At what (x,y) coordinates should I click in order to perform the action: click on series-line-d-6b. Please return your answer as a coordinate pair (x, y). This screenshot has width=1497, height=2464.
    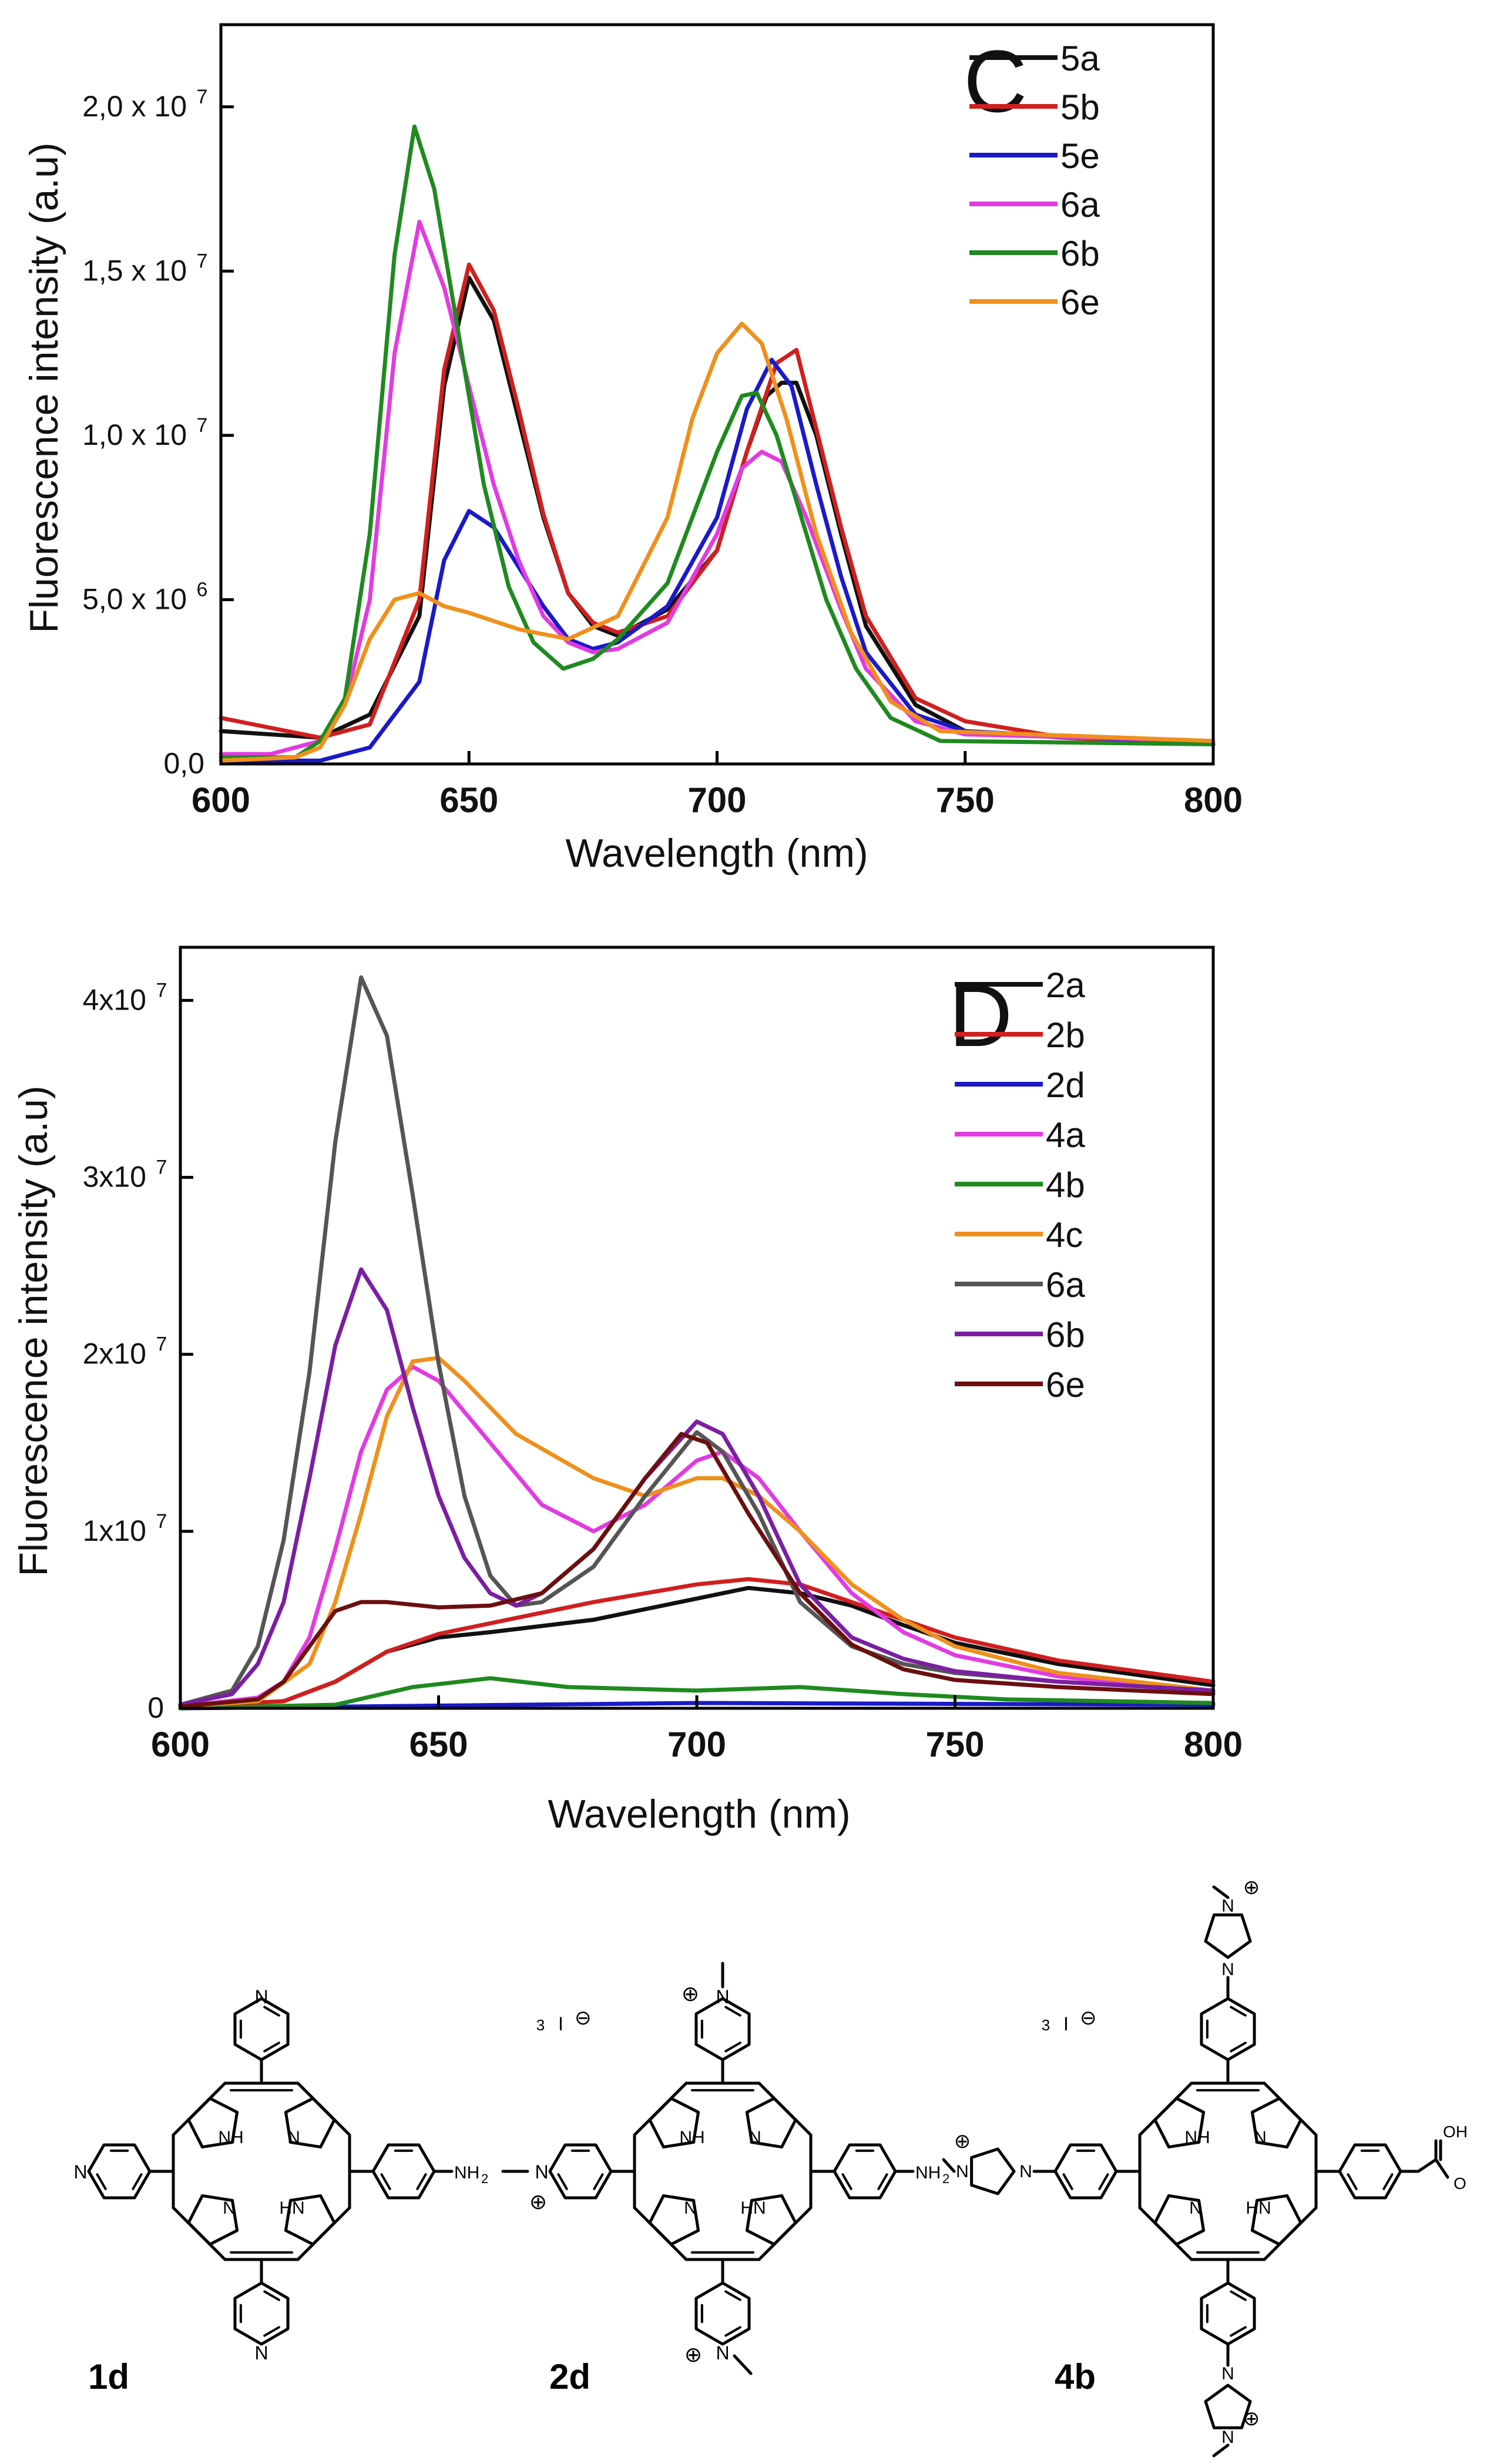
    Looking at the image, I should click on (697, 1487).